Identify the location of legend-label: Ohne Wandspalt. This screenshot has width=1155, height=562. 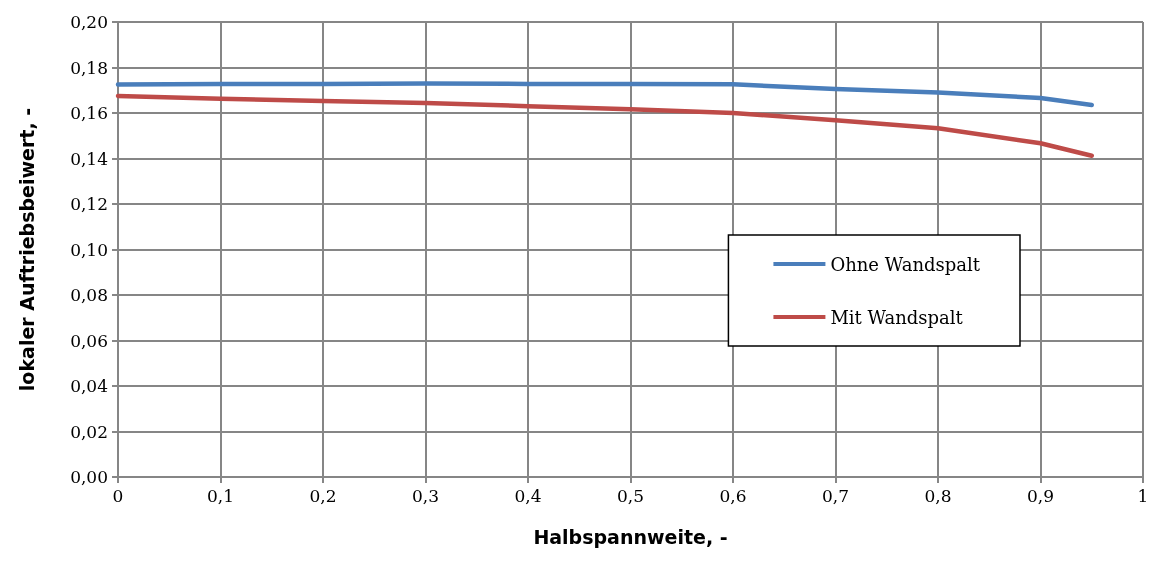
(905, 264).